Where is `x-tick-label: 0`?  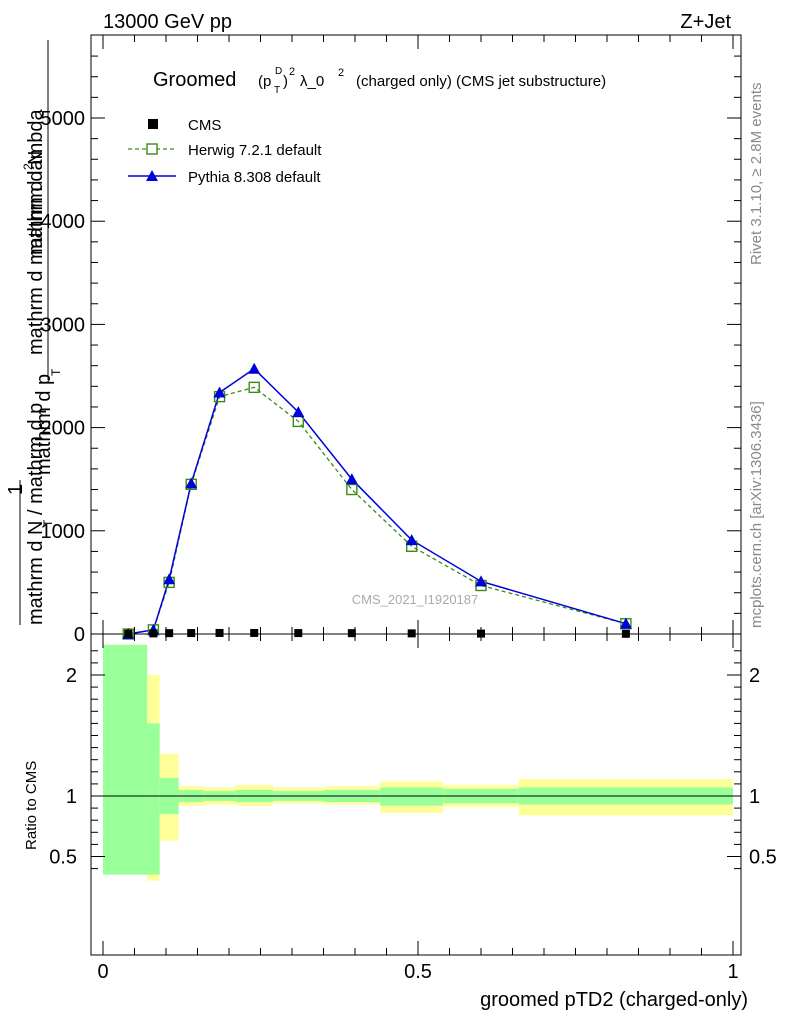 x-tick-label: 0 is located at coordinates (102, 972).